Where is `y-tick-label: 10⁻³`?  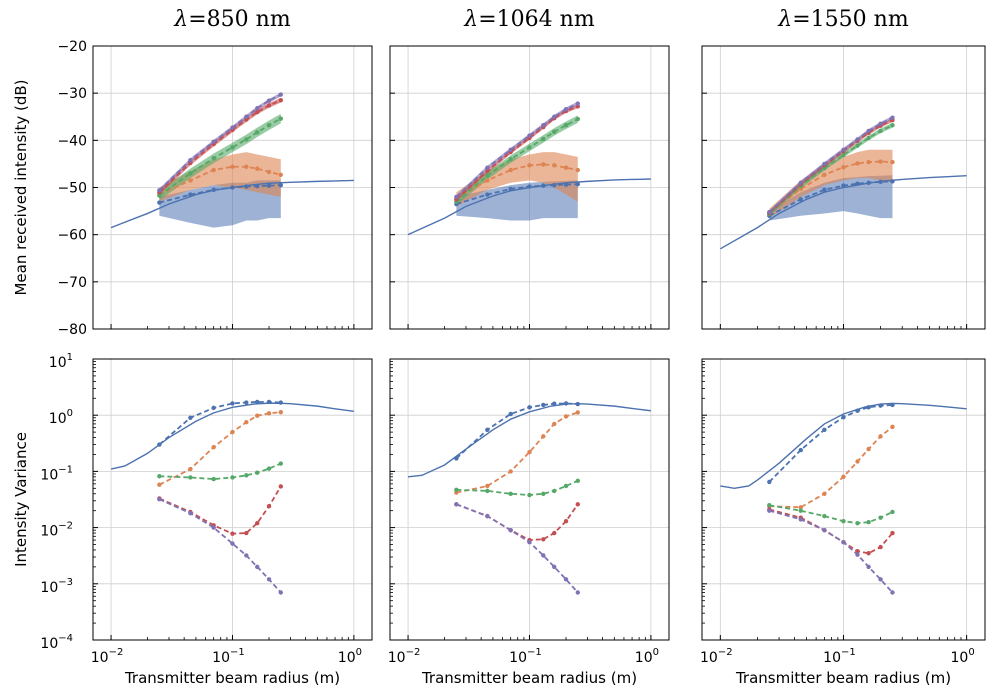
y-tick-label: 10⁻³ is located at coordinates (56, 586).